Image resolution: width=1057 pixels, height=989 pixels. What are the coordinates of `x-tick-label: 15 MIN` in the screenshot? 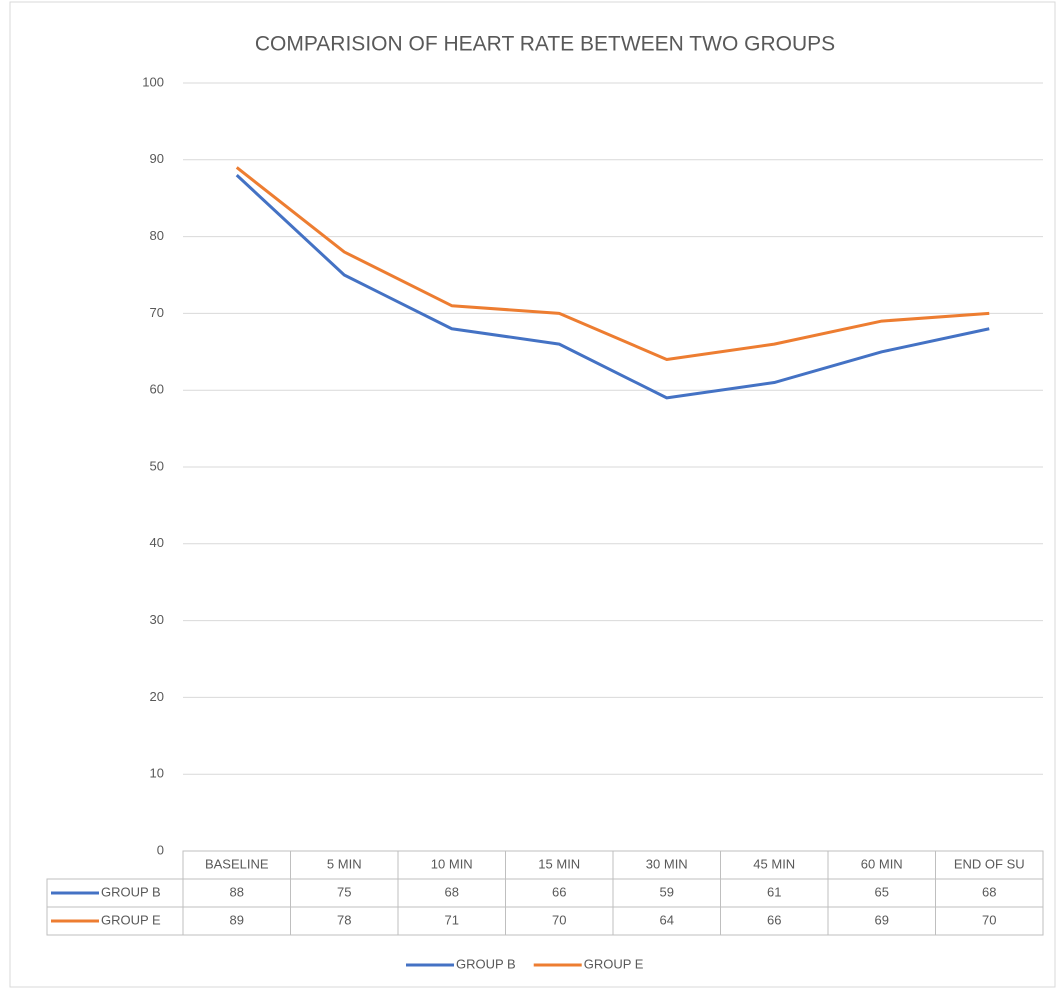 It's located at (559, 863).